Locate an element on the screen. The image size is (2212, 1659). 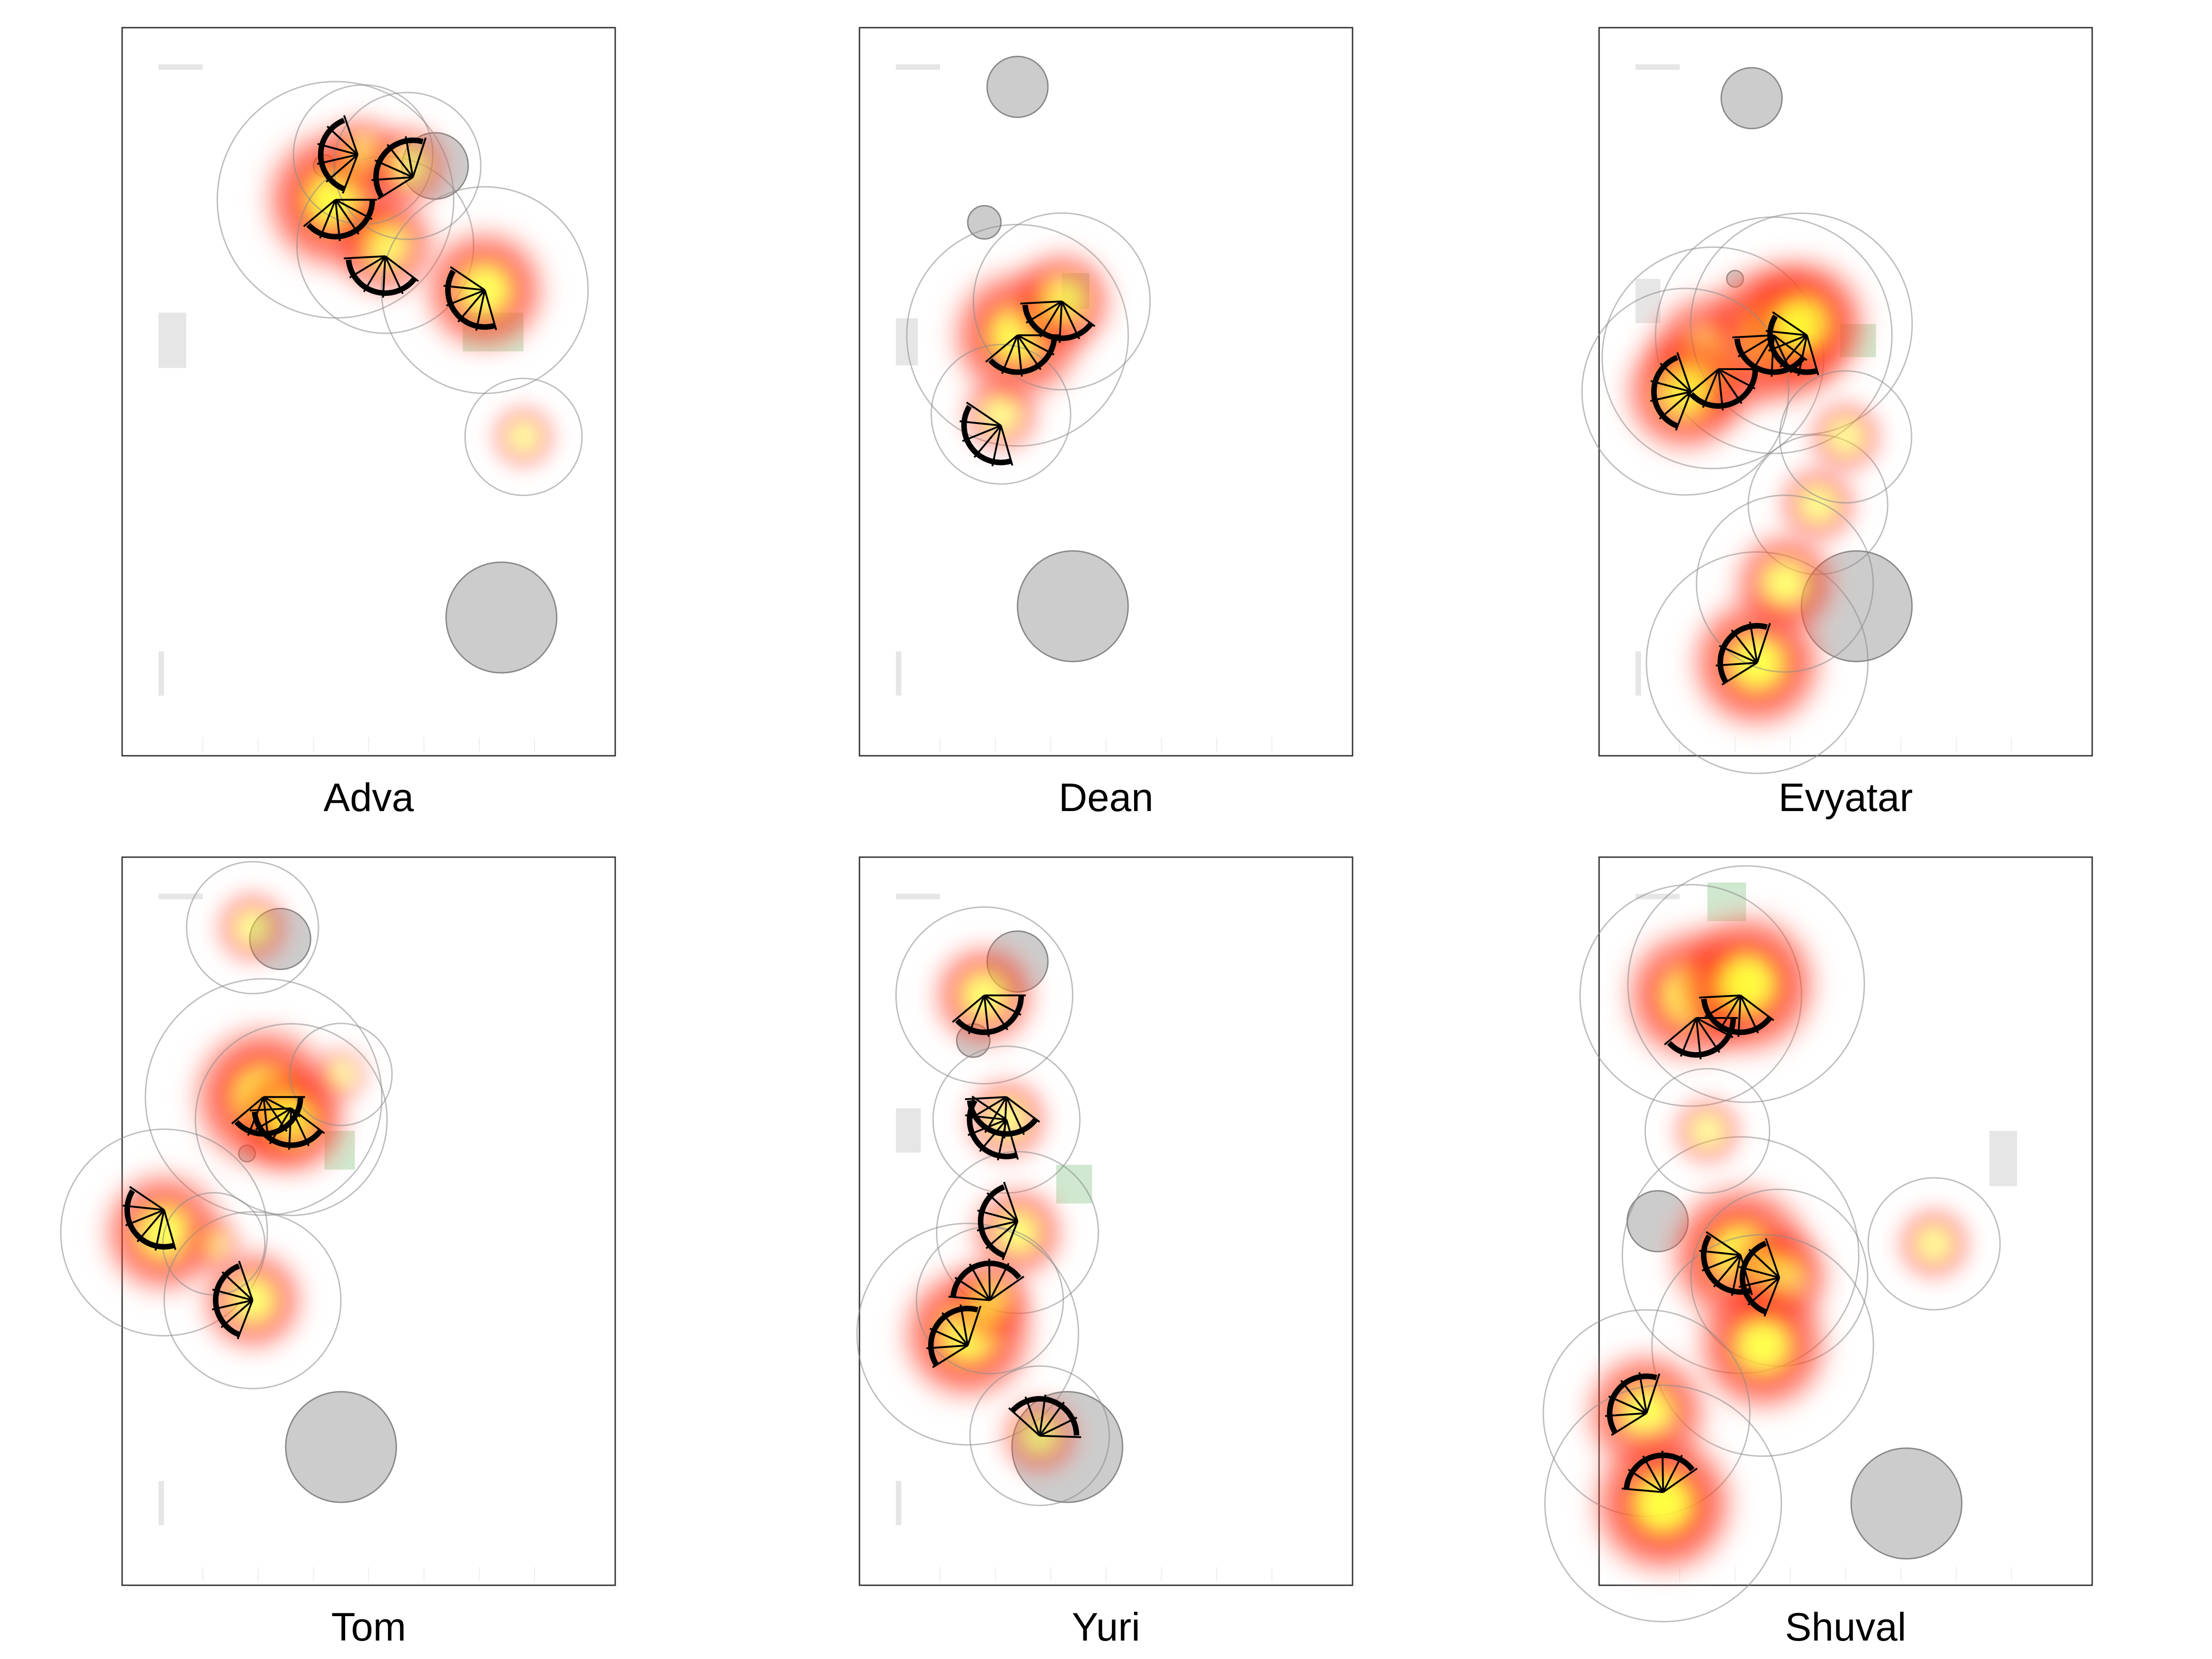
panel-shuval: Shuval is located at coordinates (1817, 1252).